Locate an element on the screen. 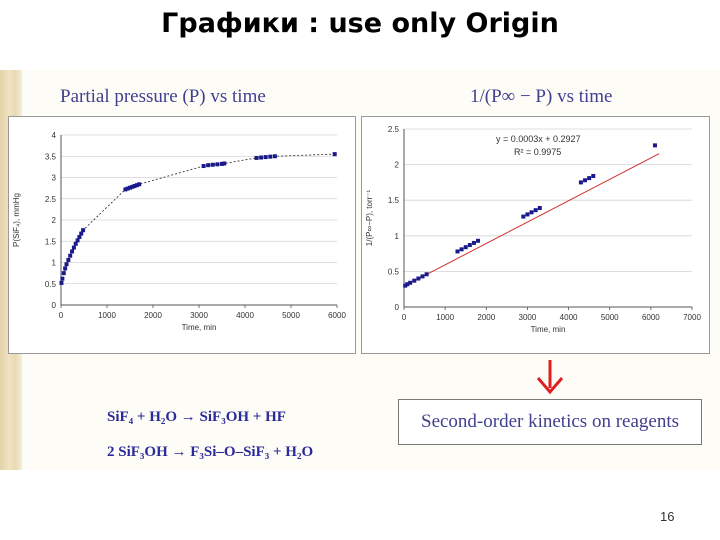 The image size is (720, 540). chart1-ytick-label: 3 is located at coordinates (54, 178).